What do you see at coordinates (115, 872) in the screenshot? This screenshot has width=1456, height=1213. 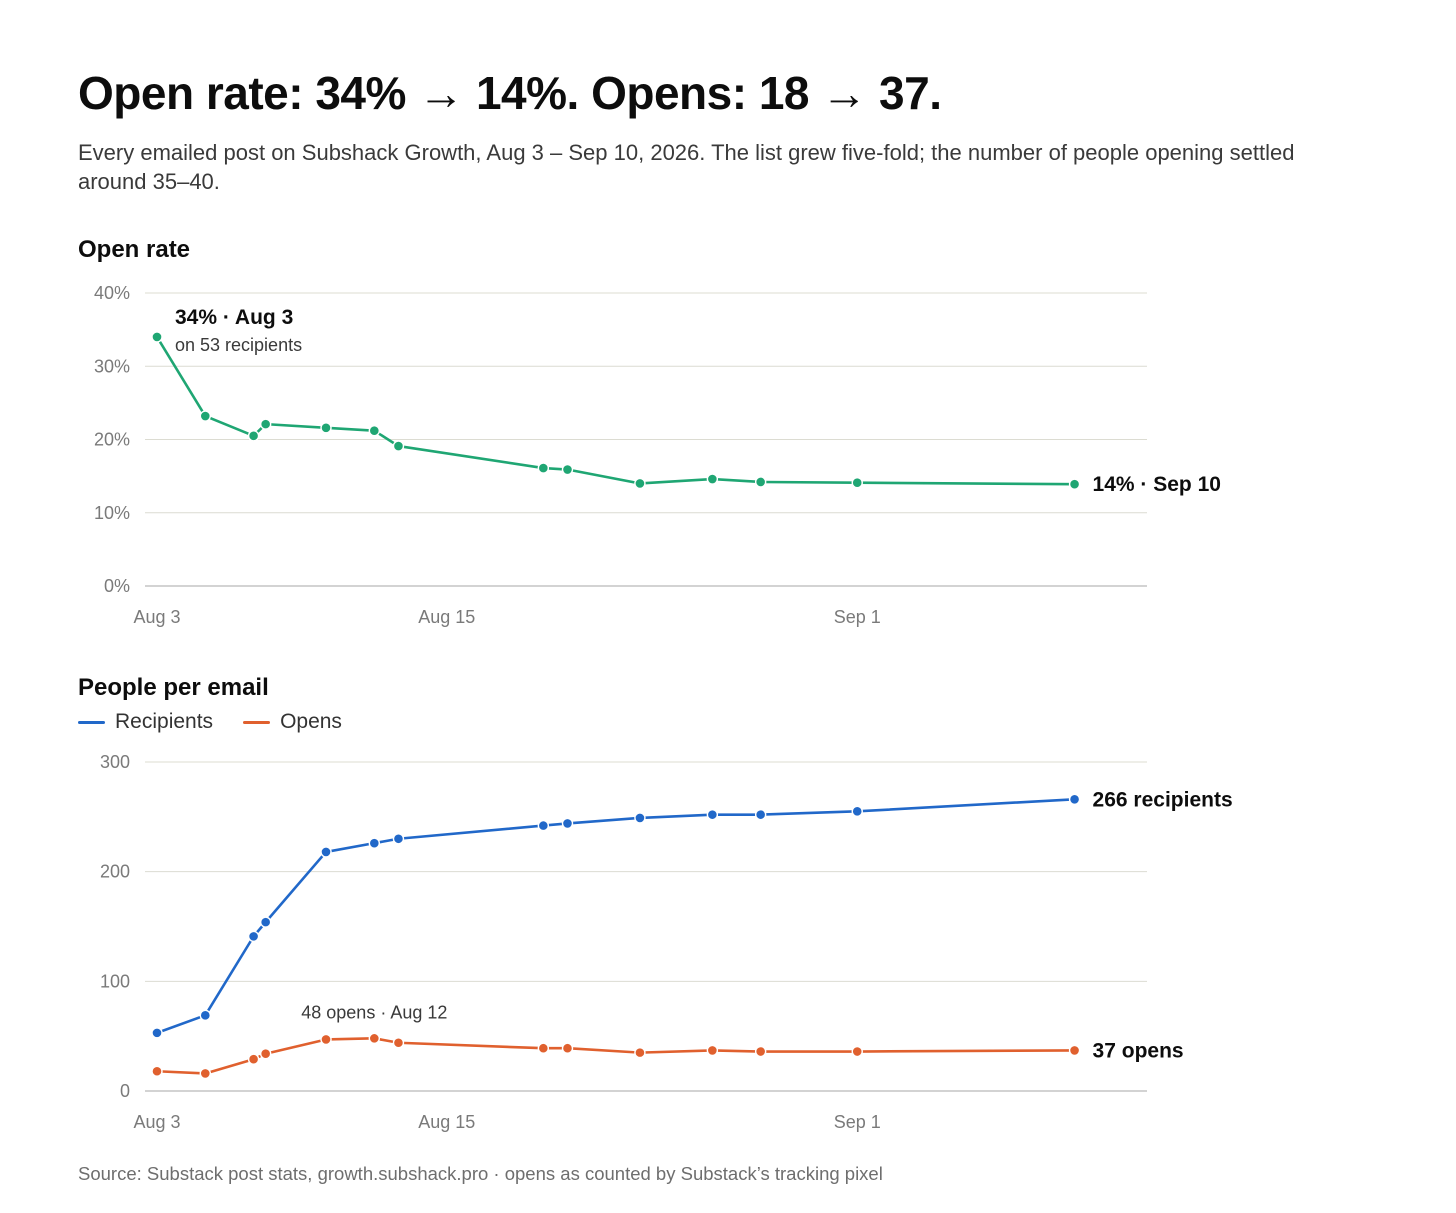 I see `y-tick-label-2: 200` at bounding box center [115, 872].